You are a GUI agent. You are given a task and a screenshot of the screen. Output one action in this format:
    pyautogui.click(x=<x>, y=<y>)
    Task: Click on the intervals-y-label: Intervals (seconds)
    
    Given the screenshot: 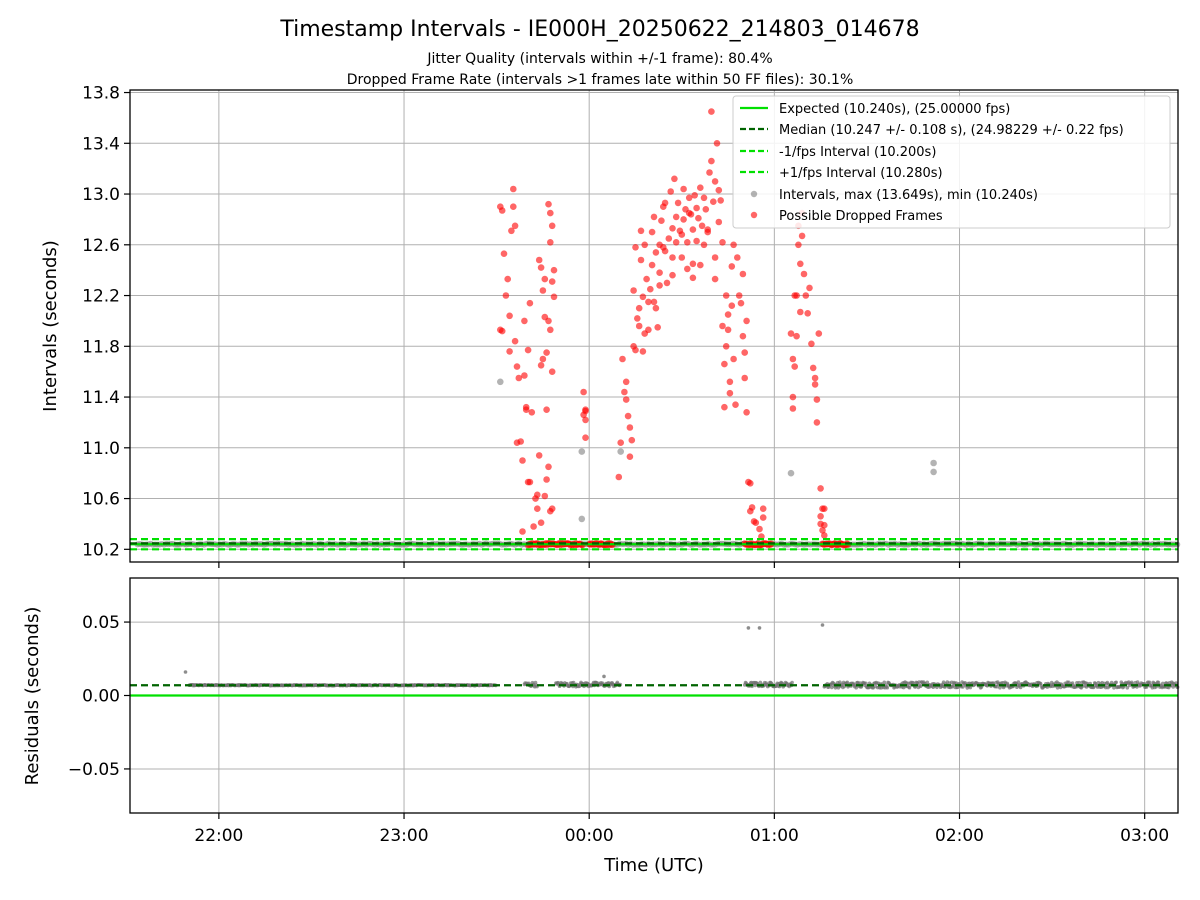 What is the action you would take?
    pyautogui.click(x=50, y=326)
    